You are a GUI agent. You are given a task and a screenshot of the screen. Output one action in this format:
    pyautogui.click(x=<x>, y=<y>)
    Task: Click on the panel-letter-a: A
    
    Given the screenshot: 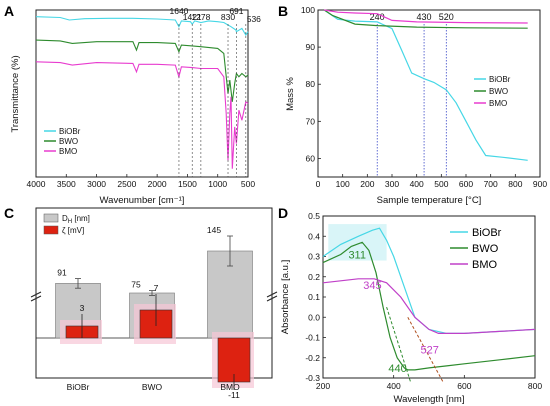 What is the action you would take?
    pyautogui.click(x=9, y=11)
    